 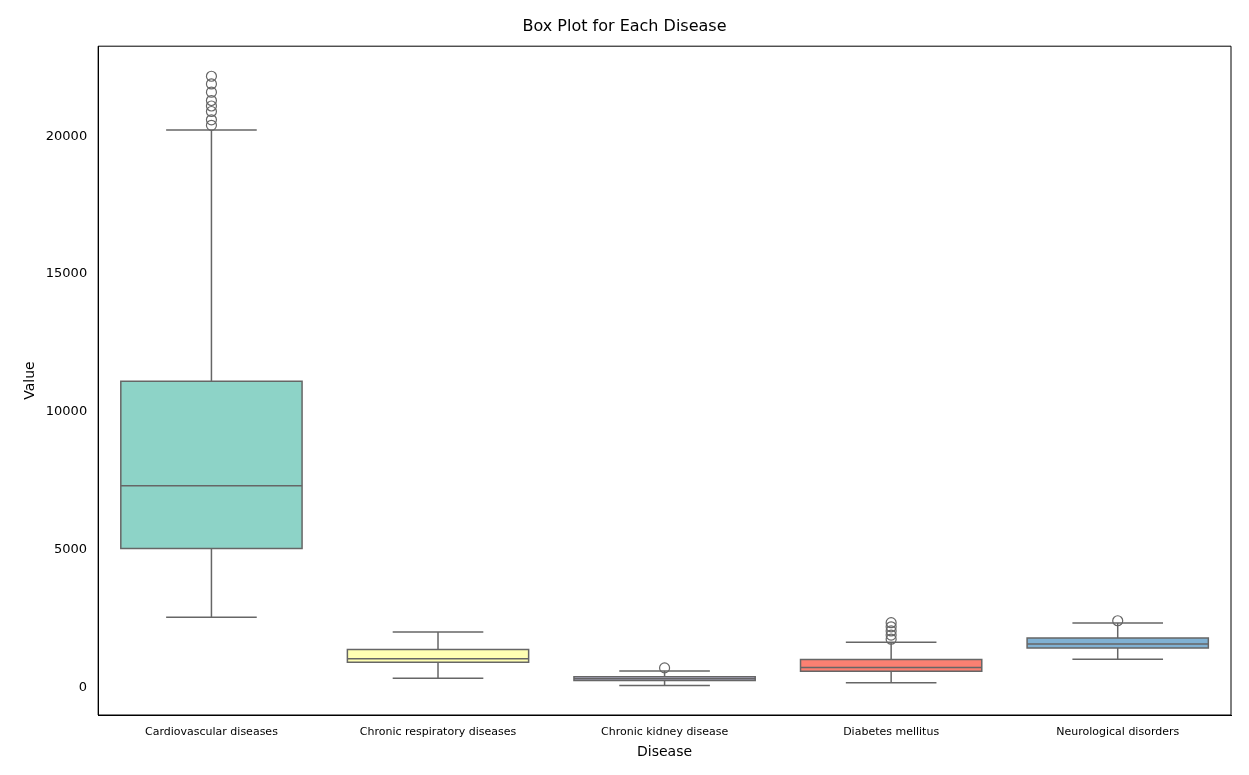 What do you see at coordinates (212, 732) in the screenshot?
I see `x-tick-label: Cardiovascular diseases` at bounding box center [212, 732].